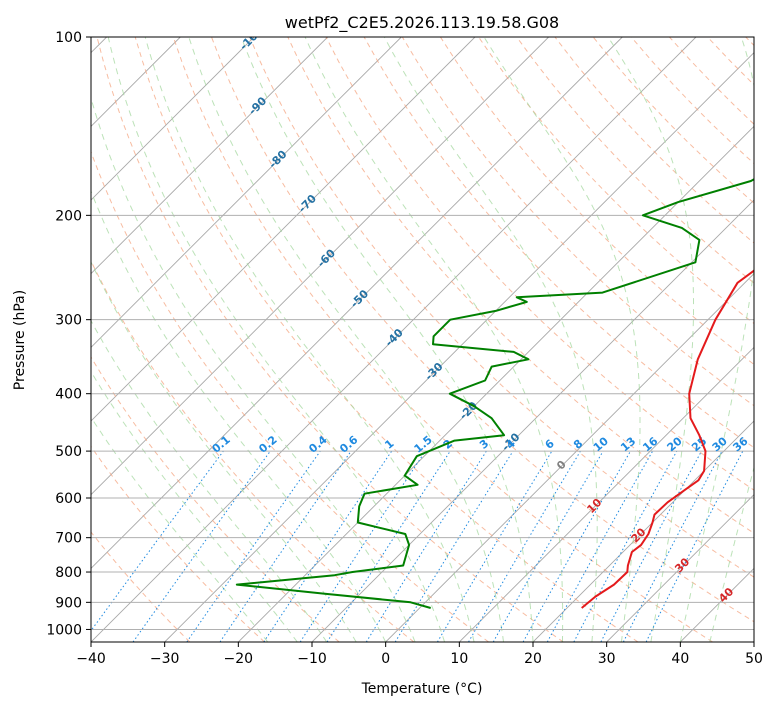 The height and width of the screenshot is (712, 775). Describe the element at coordinates (68, 334) in the screenshot. I see `y-axis: 100 200 300 400 500 600 700 800 900 1000` at that location.